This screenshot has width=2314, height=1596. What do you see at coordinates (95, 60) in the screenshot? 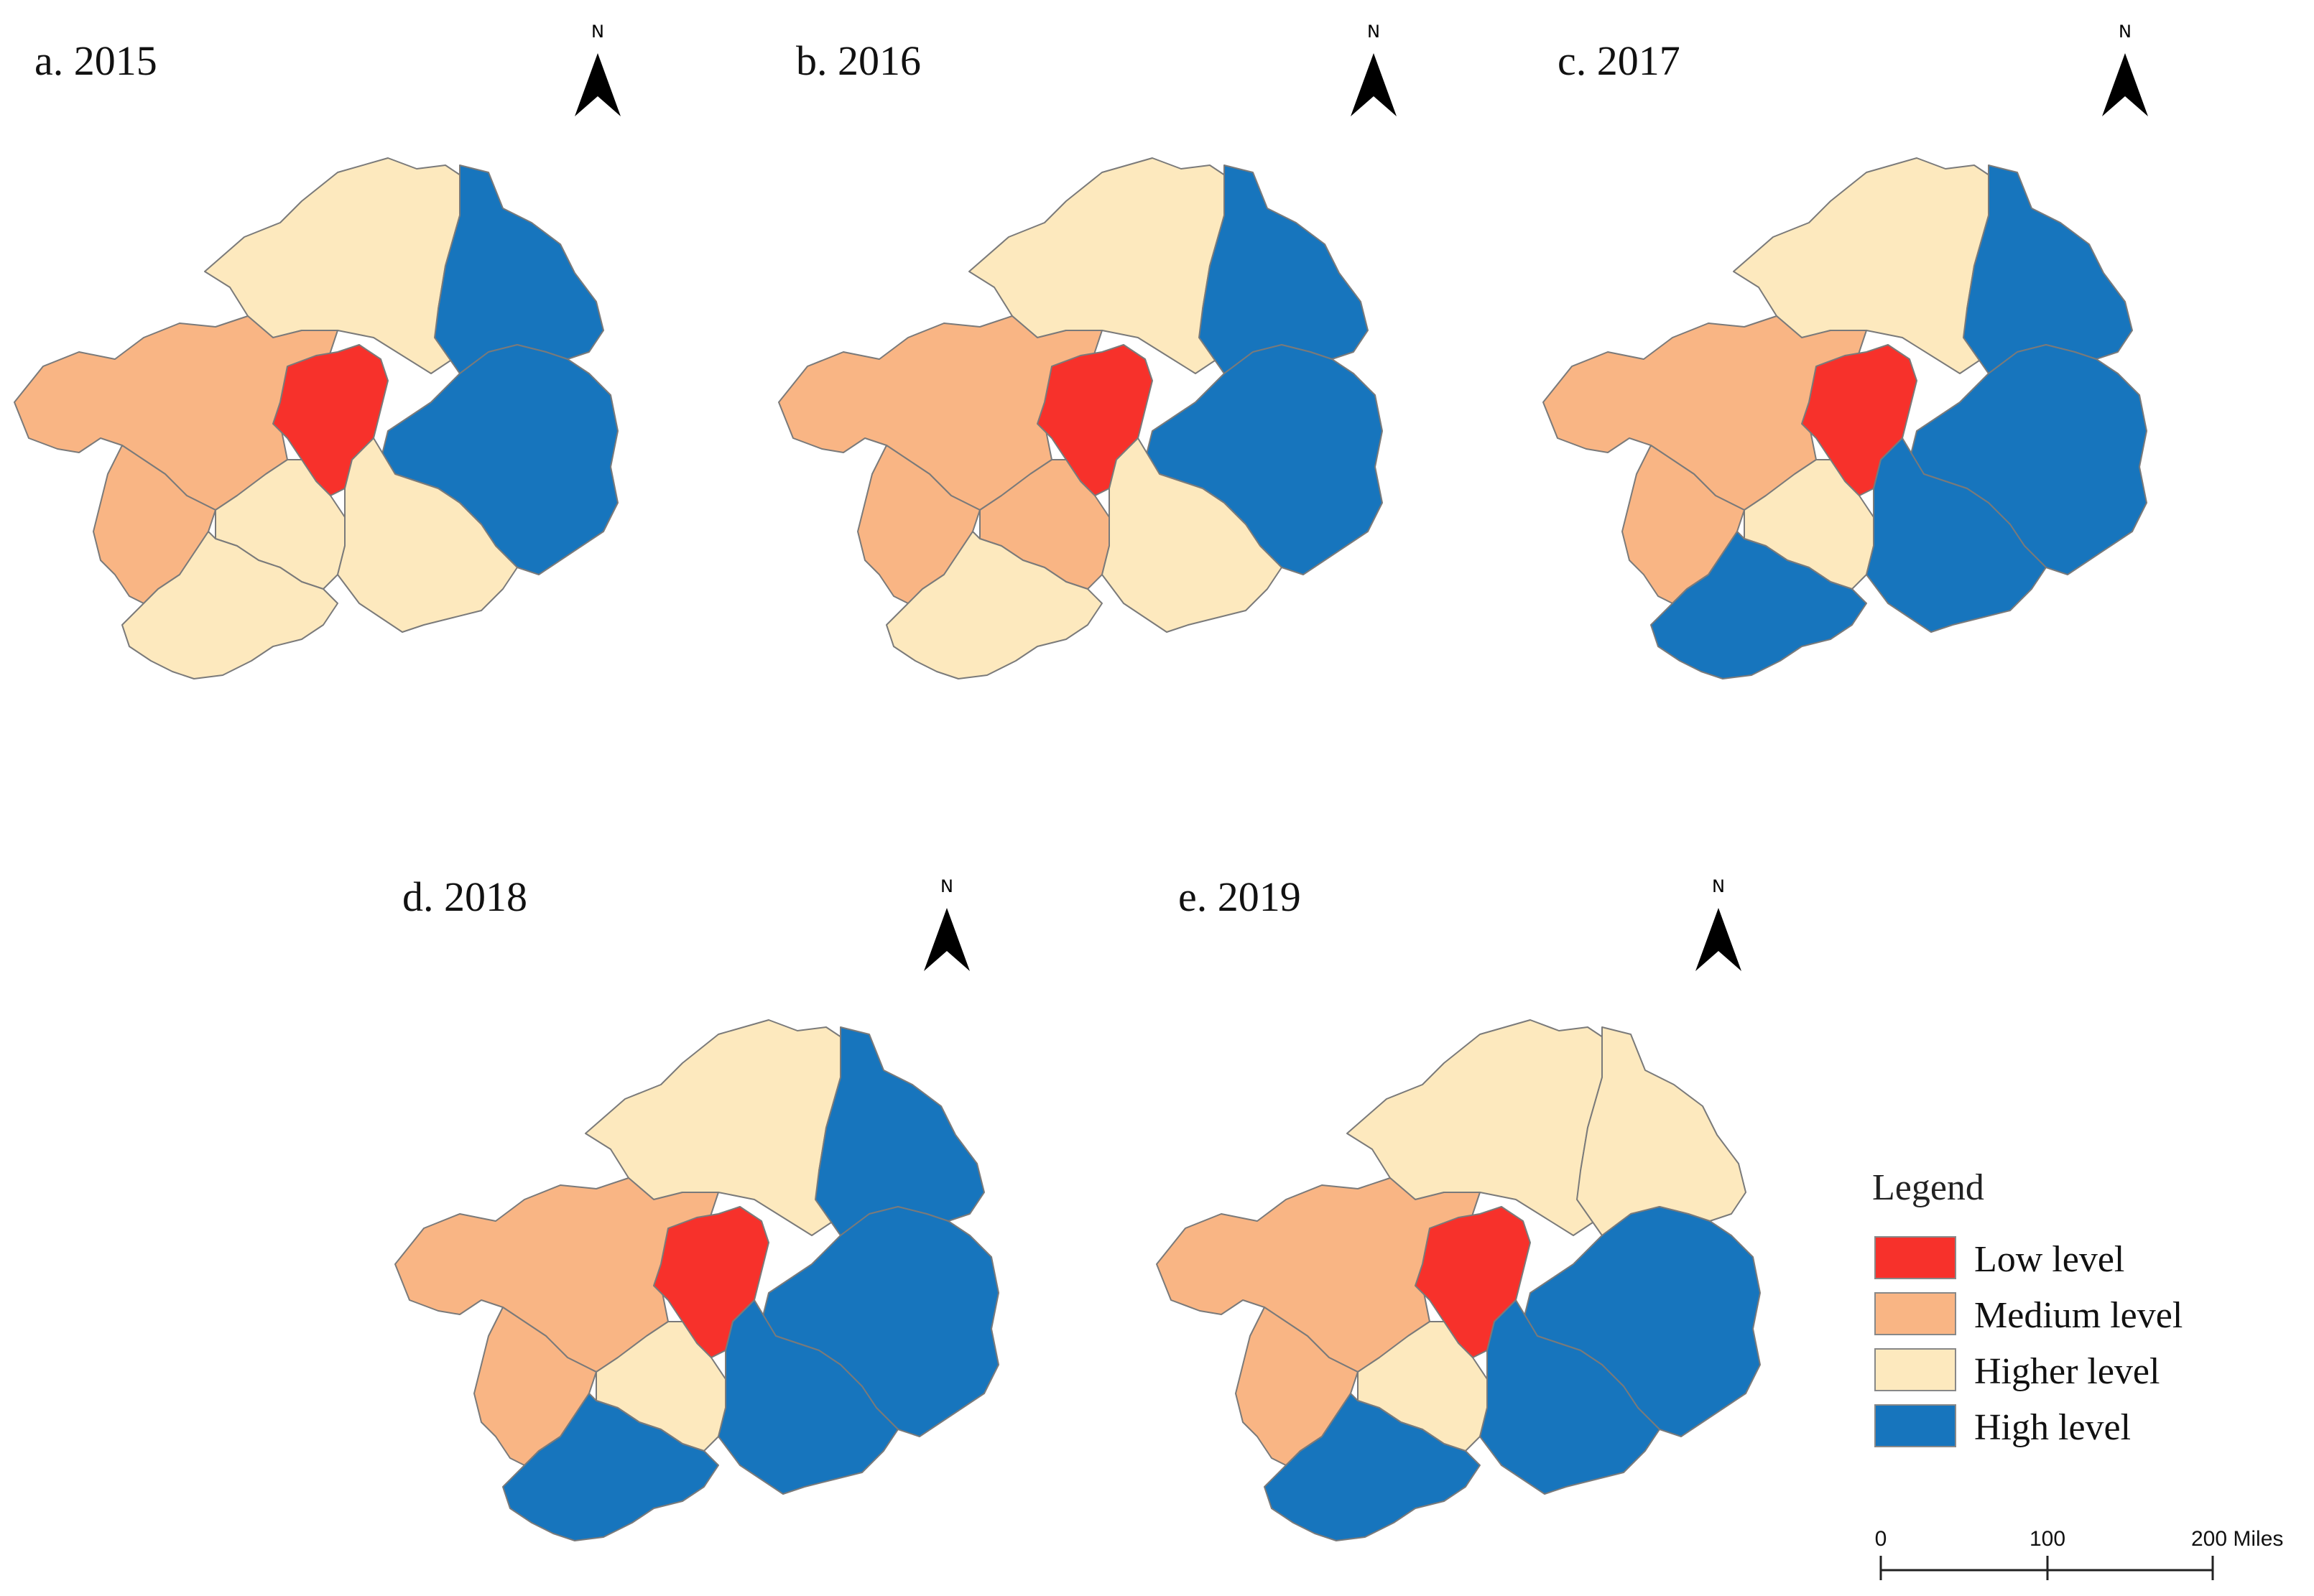
I see `panel-title: a. 2015` at bounding box center [95, 60].